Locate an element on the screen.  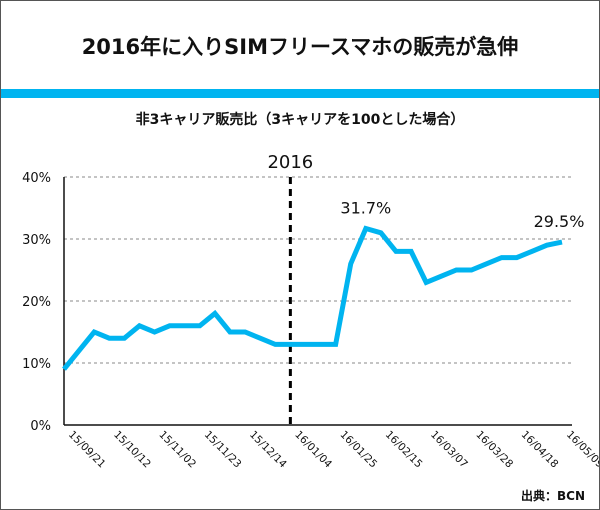
x-tick-label: 16/03/07 is located at coordinates (449, 450).